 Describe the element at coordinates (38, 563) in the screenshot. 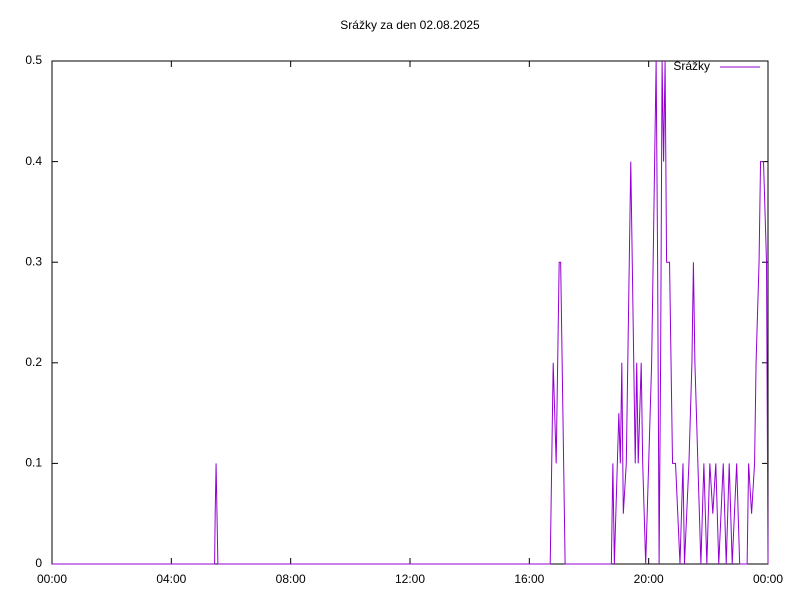

I see `y-tick-label: 0` at that location.